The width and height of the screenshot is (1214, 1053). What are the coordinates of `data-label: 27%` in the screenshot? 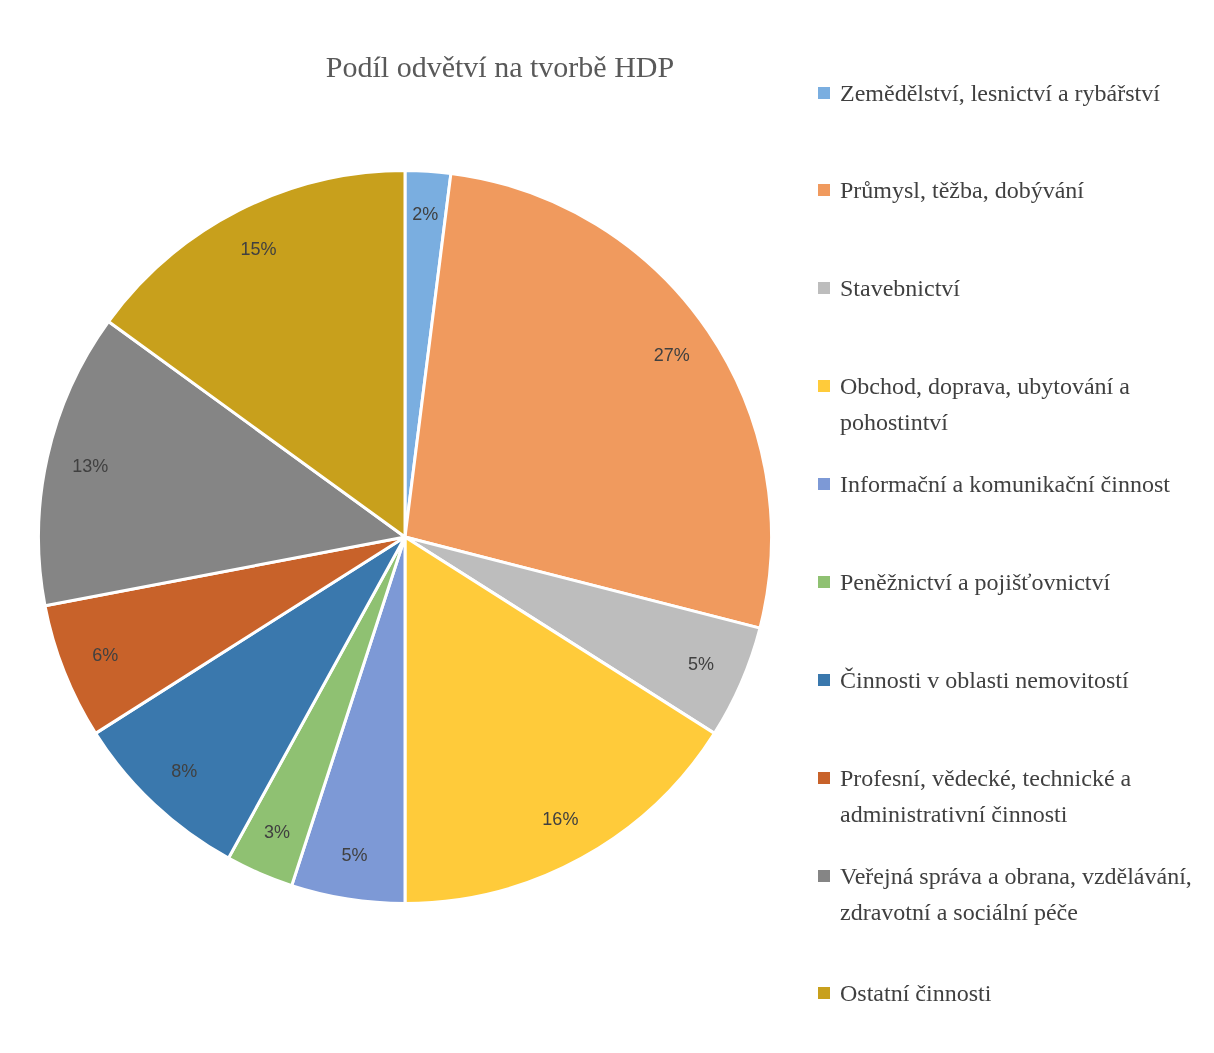 It's located at (671, 354).